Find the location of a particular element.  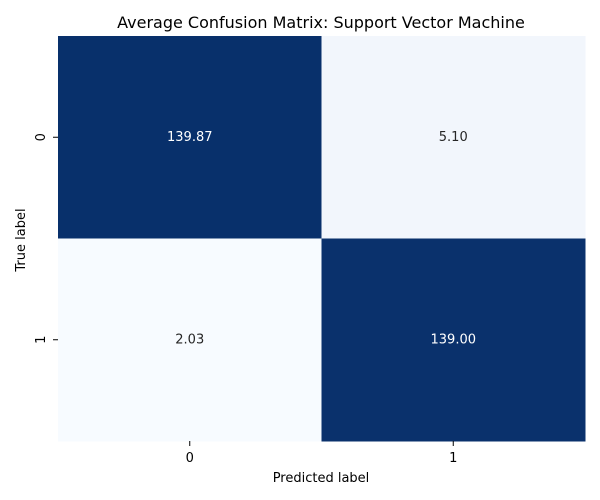

y-axis-label: True label is located at coordinates (21, 240).